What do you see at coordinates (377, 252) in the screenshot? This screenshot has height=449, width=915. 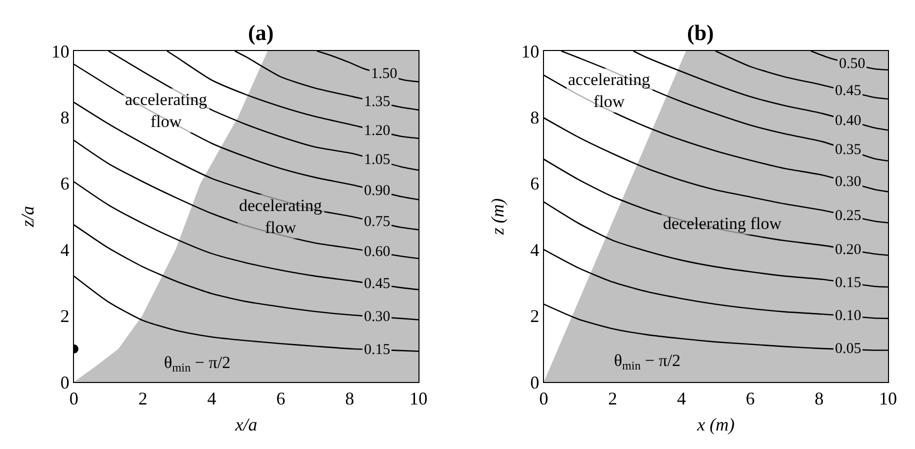 I see `series-label: 0.60` at bounding box center [377, 252].